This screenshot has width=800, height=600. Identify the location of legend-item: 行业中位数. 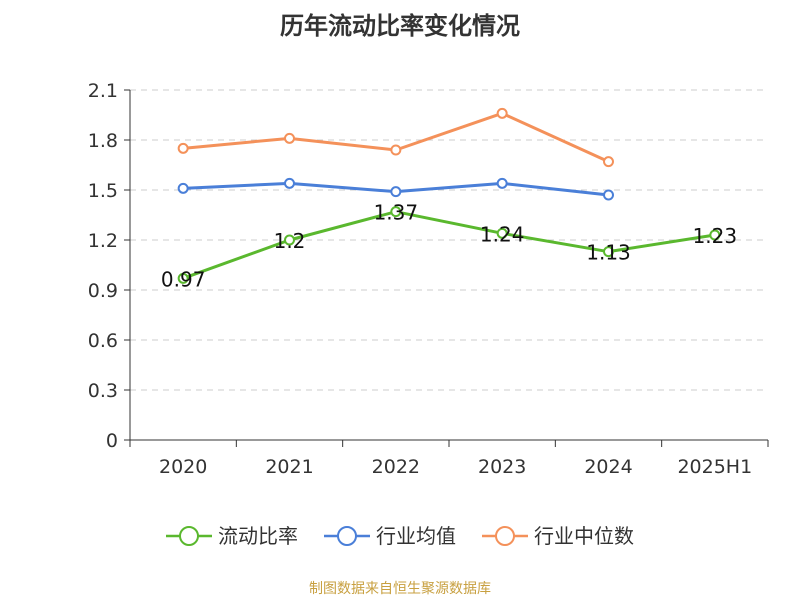
(558, 536).